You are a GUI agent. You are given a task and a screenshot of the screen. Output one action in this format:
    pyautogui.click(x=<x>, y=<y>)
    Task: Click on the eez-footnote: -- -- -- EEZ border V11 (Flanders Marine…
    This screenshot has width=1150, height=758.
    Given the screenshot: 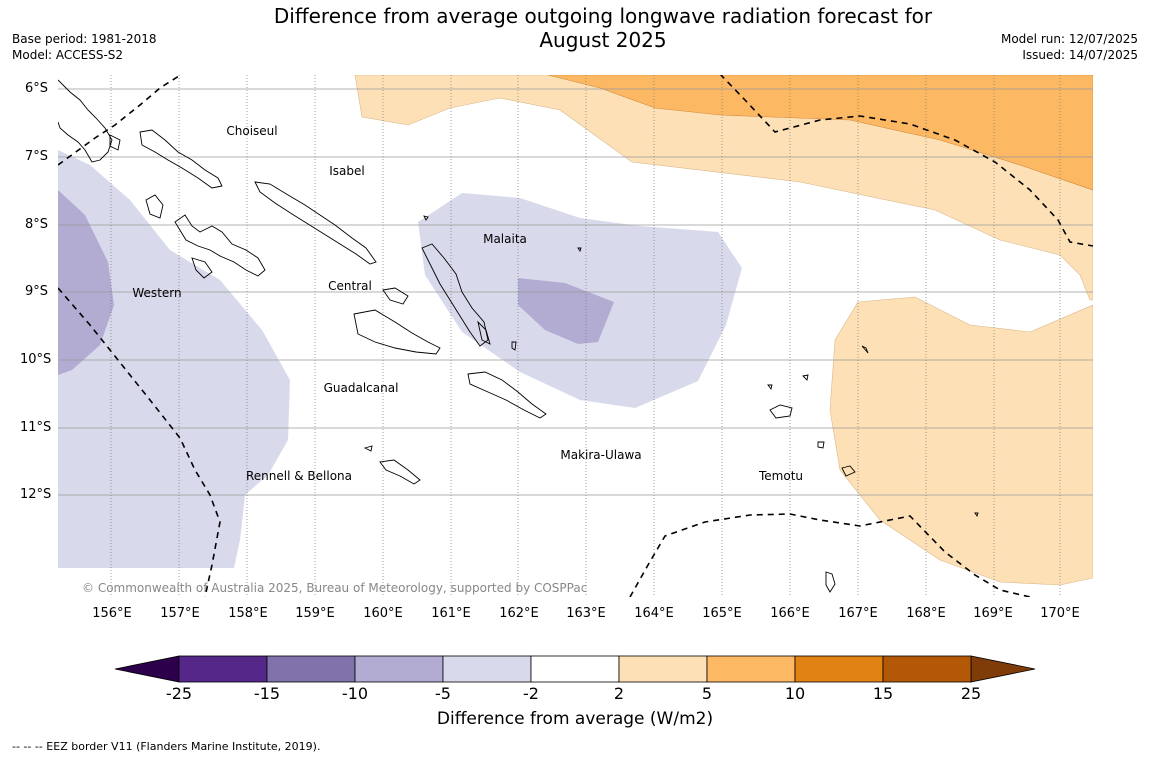 What is the action you would take?
    pyautogui.click(x=166, y=746)
    